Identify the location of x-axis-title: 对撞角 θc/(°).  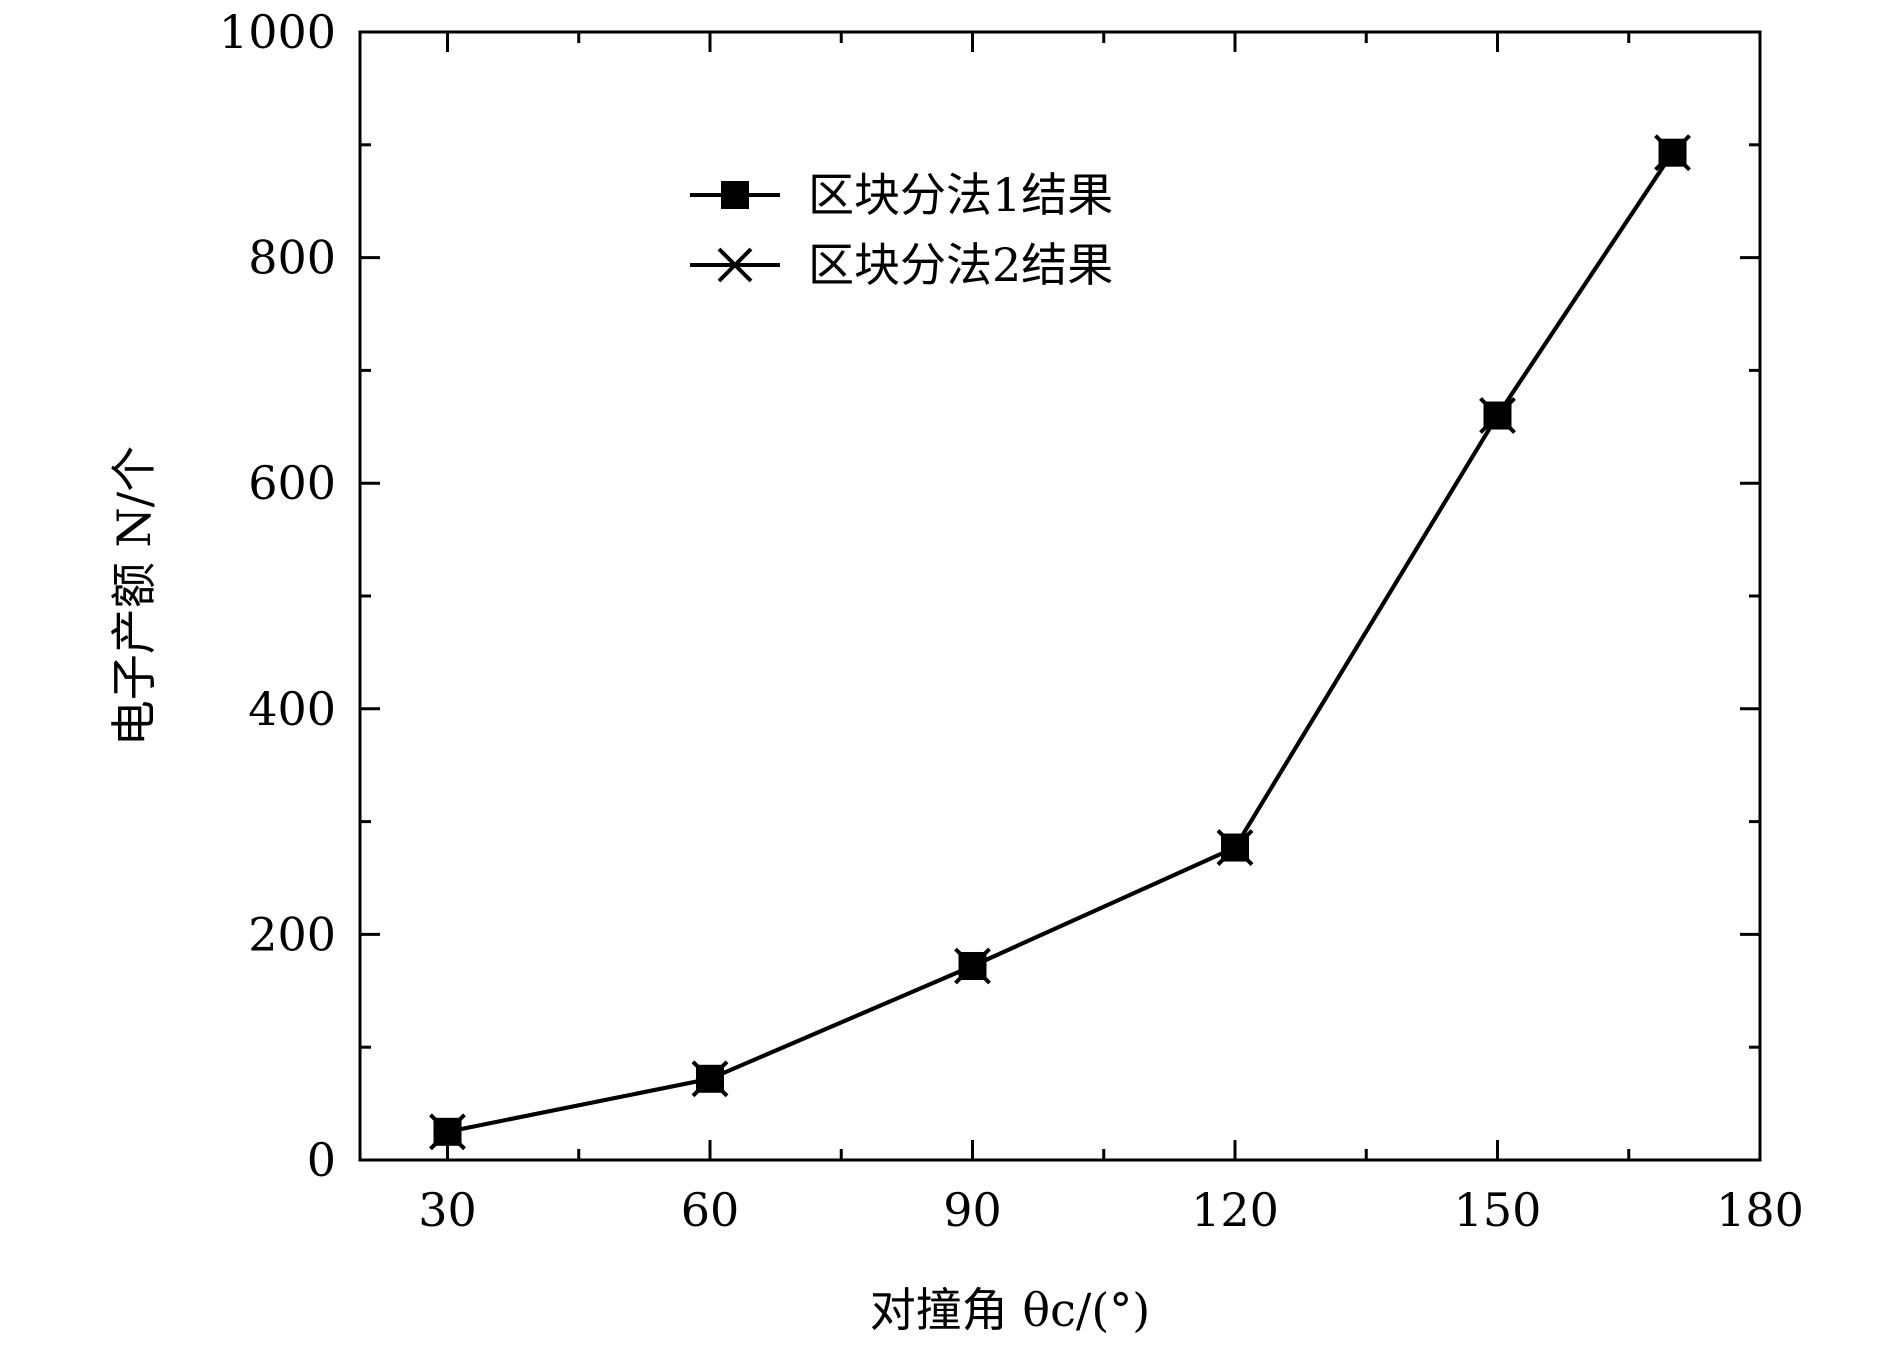
(1010, 1310).